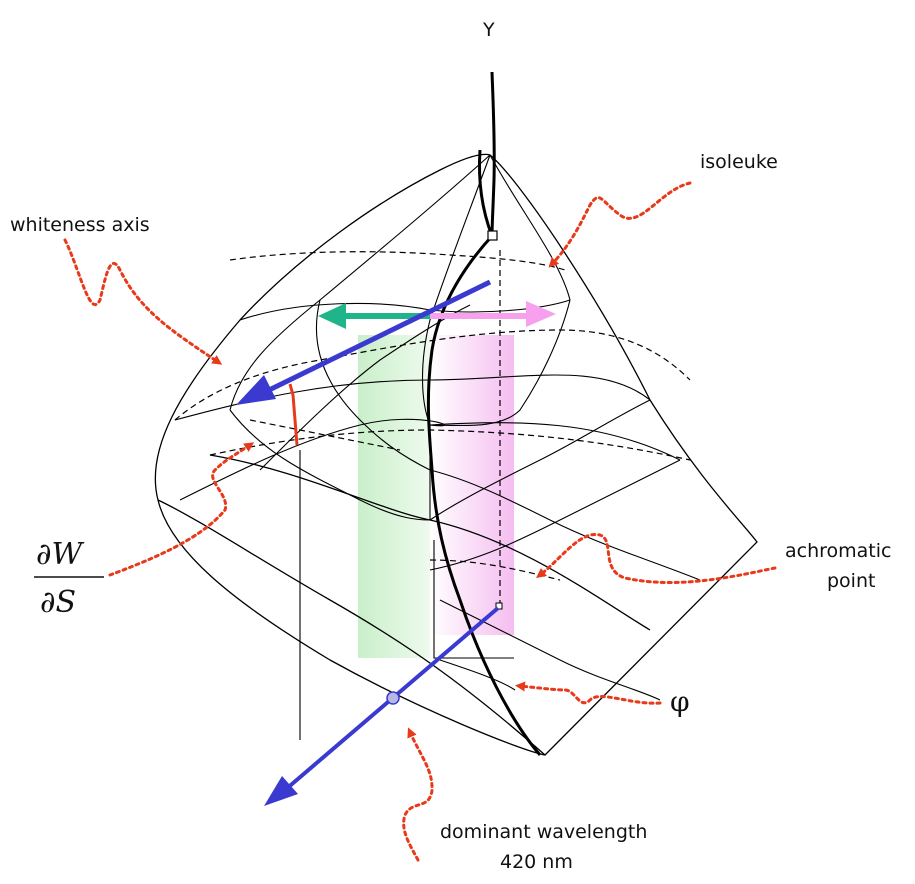  What do you see at coordinates (393, 698) in the screenshot?
I see `wavelength-point` at bounding box center [393, 698].